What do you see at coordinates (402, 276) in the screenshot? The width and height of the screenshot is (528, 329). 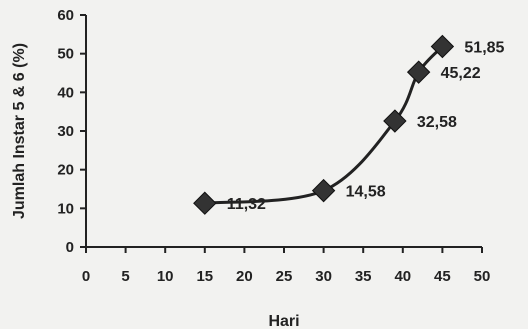 I see `x-tick-label: 40` at bounding box center [402, 276].